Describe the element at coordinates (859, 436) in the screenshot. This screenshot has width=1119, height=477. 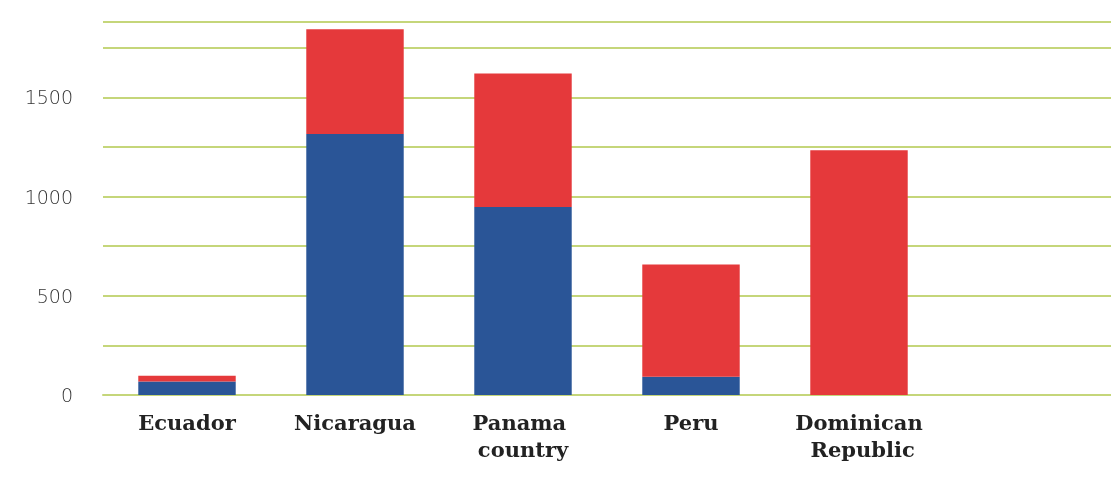
I see `x-tick-label: Dominican Republic` at that location.